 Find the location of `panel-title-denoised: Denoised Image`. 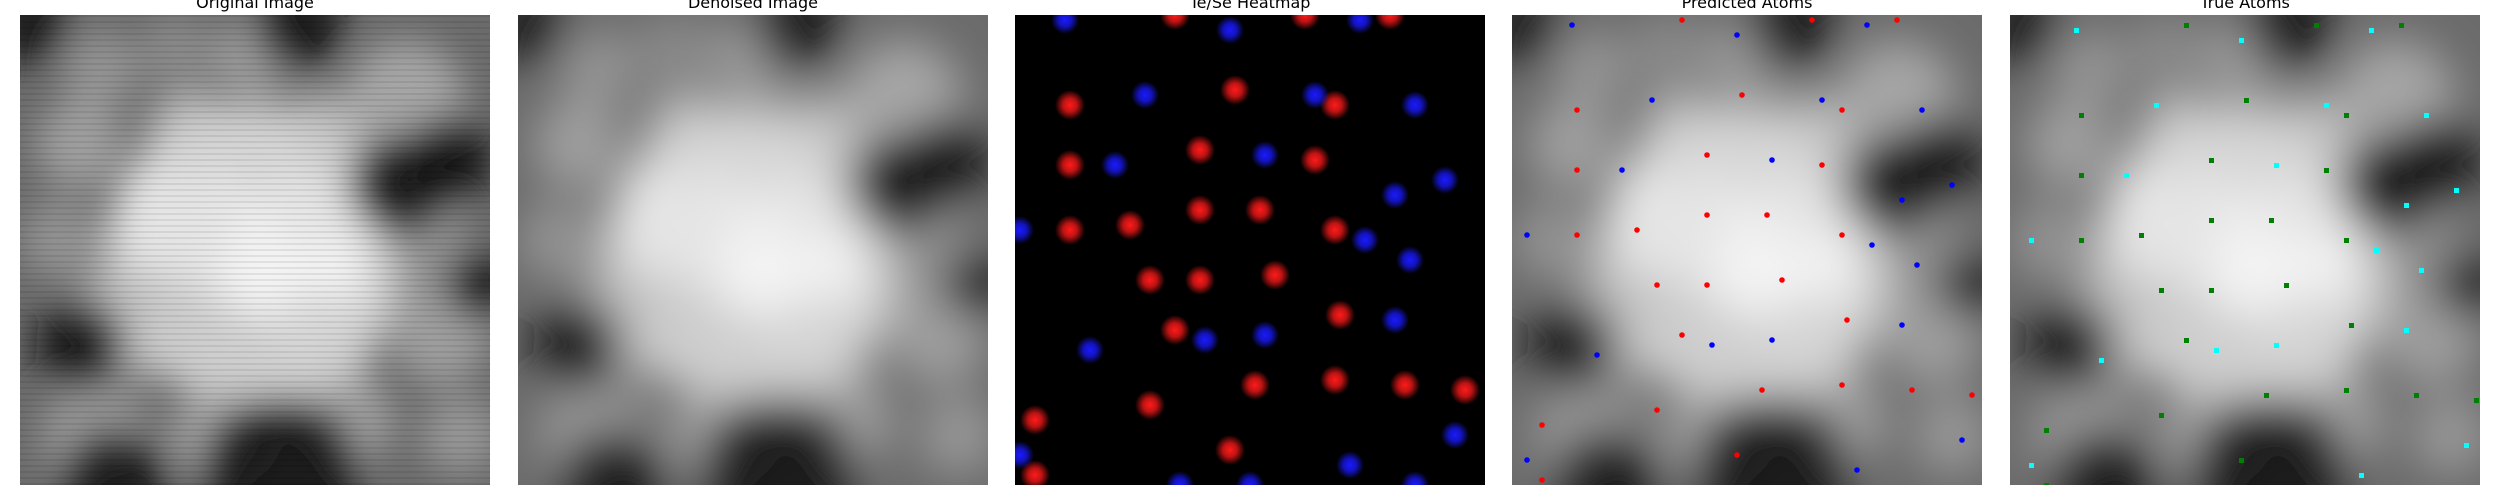

panel-title-denoised: Denoised Image is located at coordinates (753, 6).